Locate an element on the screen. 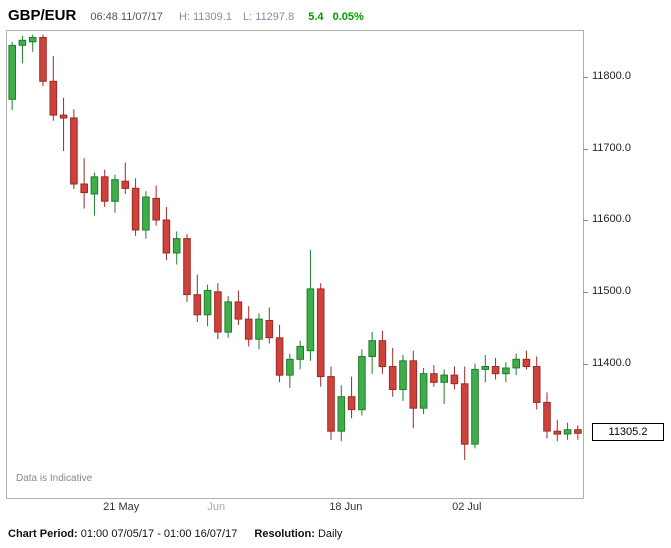 The width and height of the screenshot is (671, 548). change-readout: 5.4 0.05% is located at coordinates (339, 17).